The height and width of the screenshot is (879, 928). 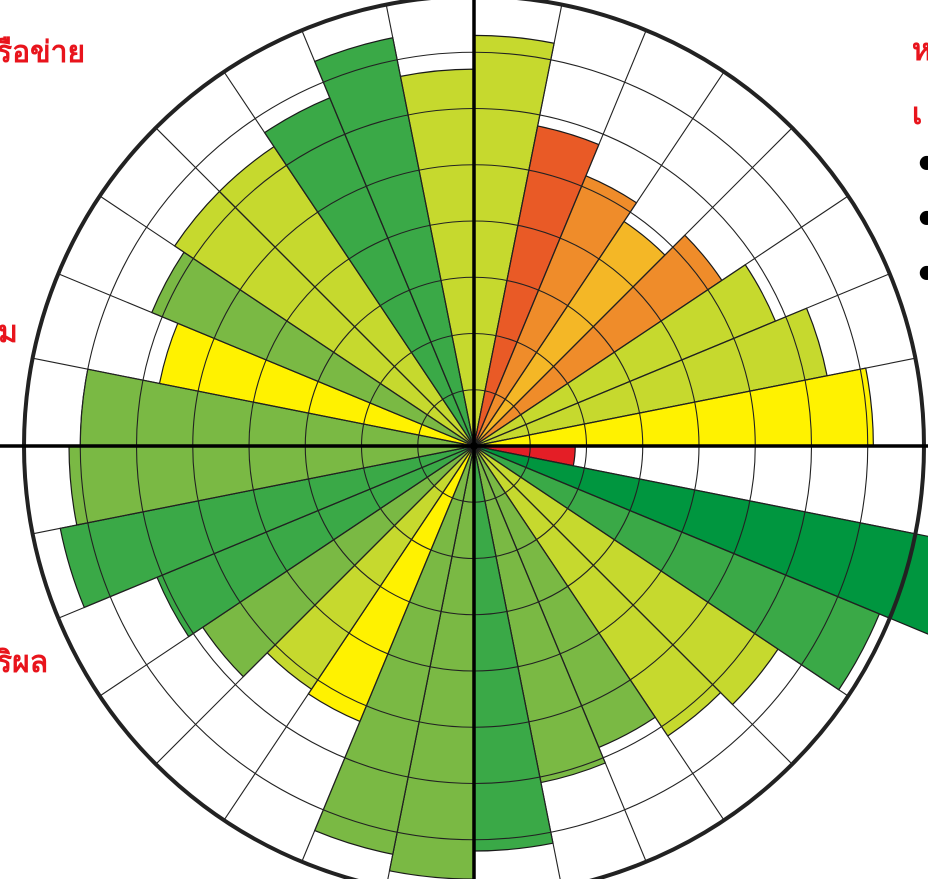 I want to click on label-bottom-left: ริผล, so click(x=24, y=662).